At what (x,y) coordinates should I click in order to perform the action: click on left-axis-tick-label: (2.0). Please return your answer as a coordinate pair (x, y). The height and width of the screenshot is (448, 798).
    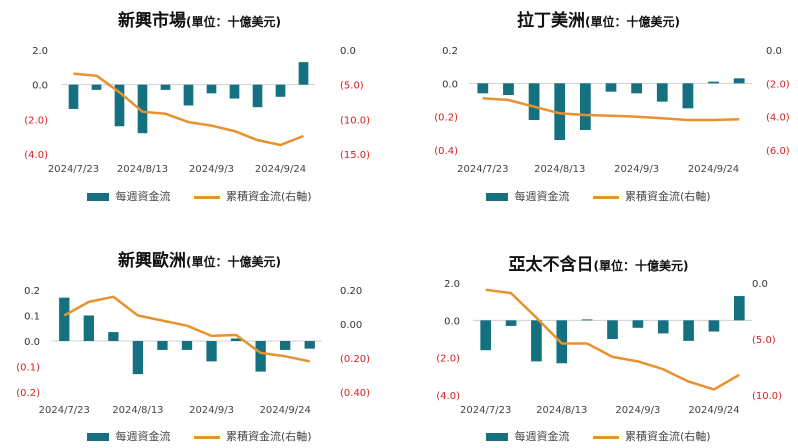
    Looking at the image, I should click on (36, 120).